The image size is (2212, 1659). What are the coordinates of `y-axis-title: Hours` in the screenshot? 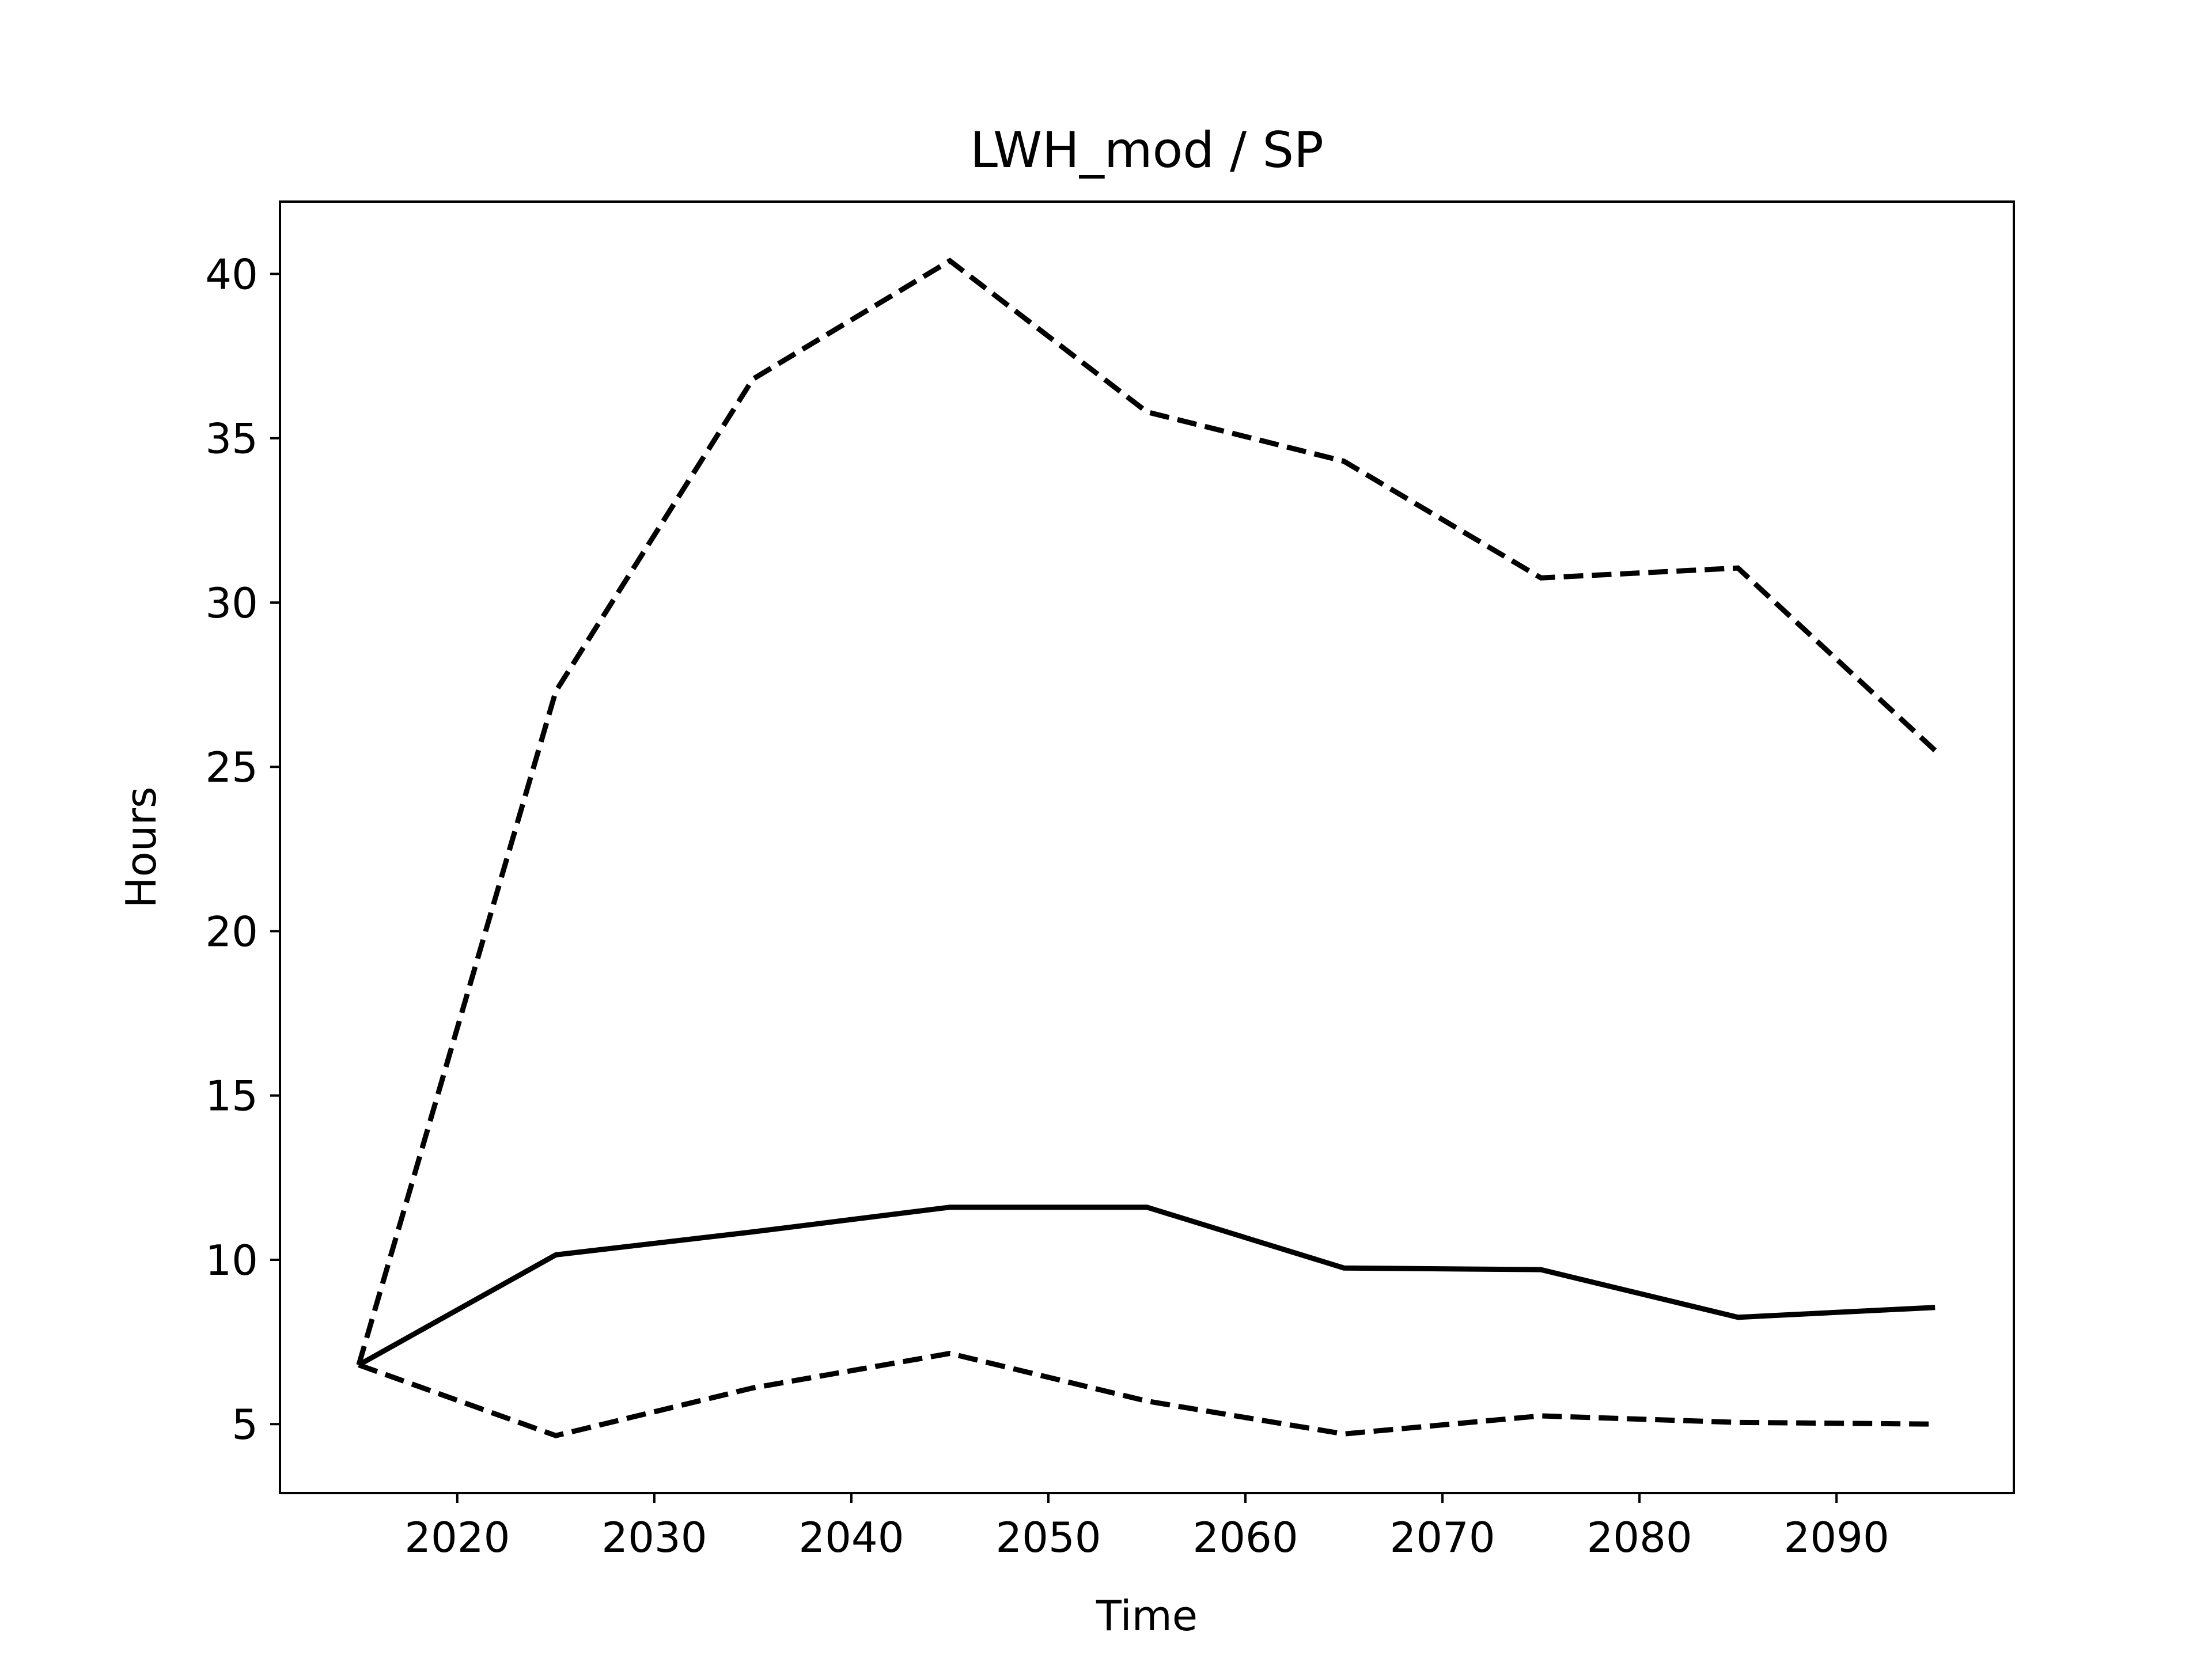 It's located at (141, 847).